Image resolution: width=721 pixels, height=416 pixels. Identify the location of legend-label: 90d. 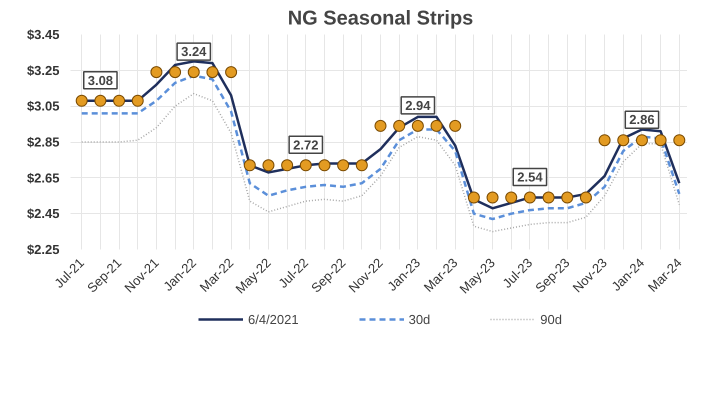
(551, 319).